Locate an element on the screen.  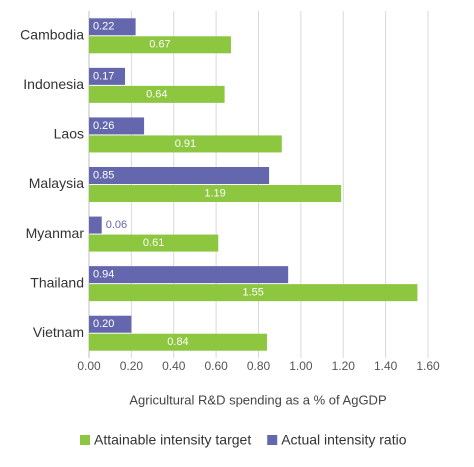
x-tick-label: 0.00 is located at coordinates (89, 366).